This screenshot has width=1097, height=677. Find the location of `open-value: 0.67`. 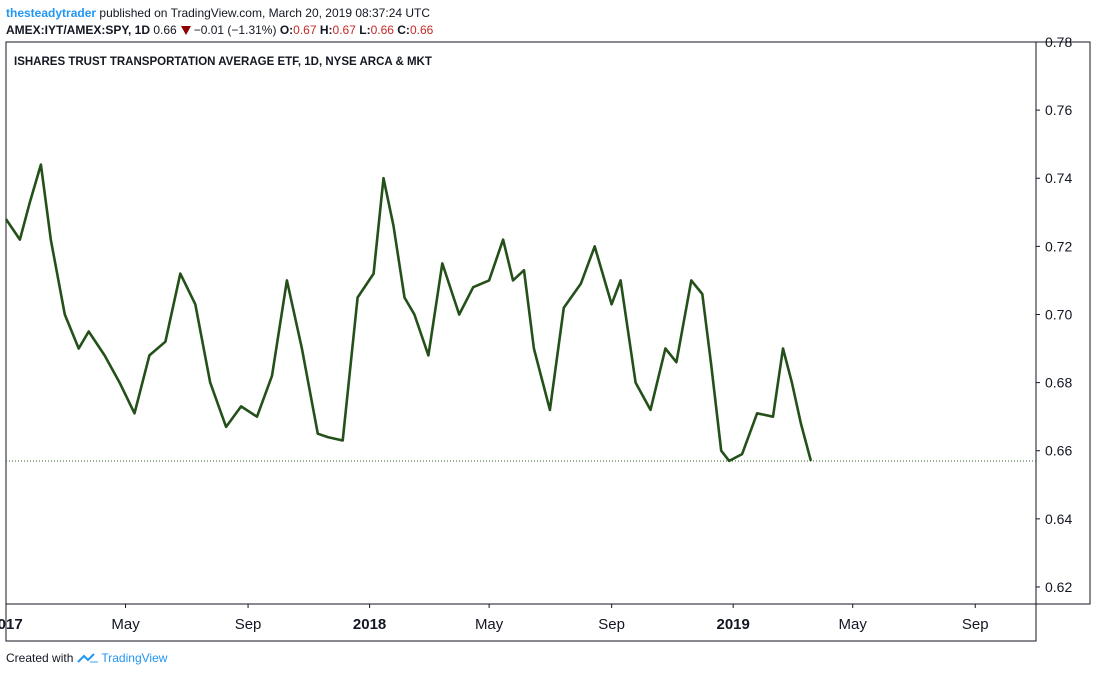

open-value: 0.67 is located at coordinates (305, 30).